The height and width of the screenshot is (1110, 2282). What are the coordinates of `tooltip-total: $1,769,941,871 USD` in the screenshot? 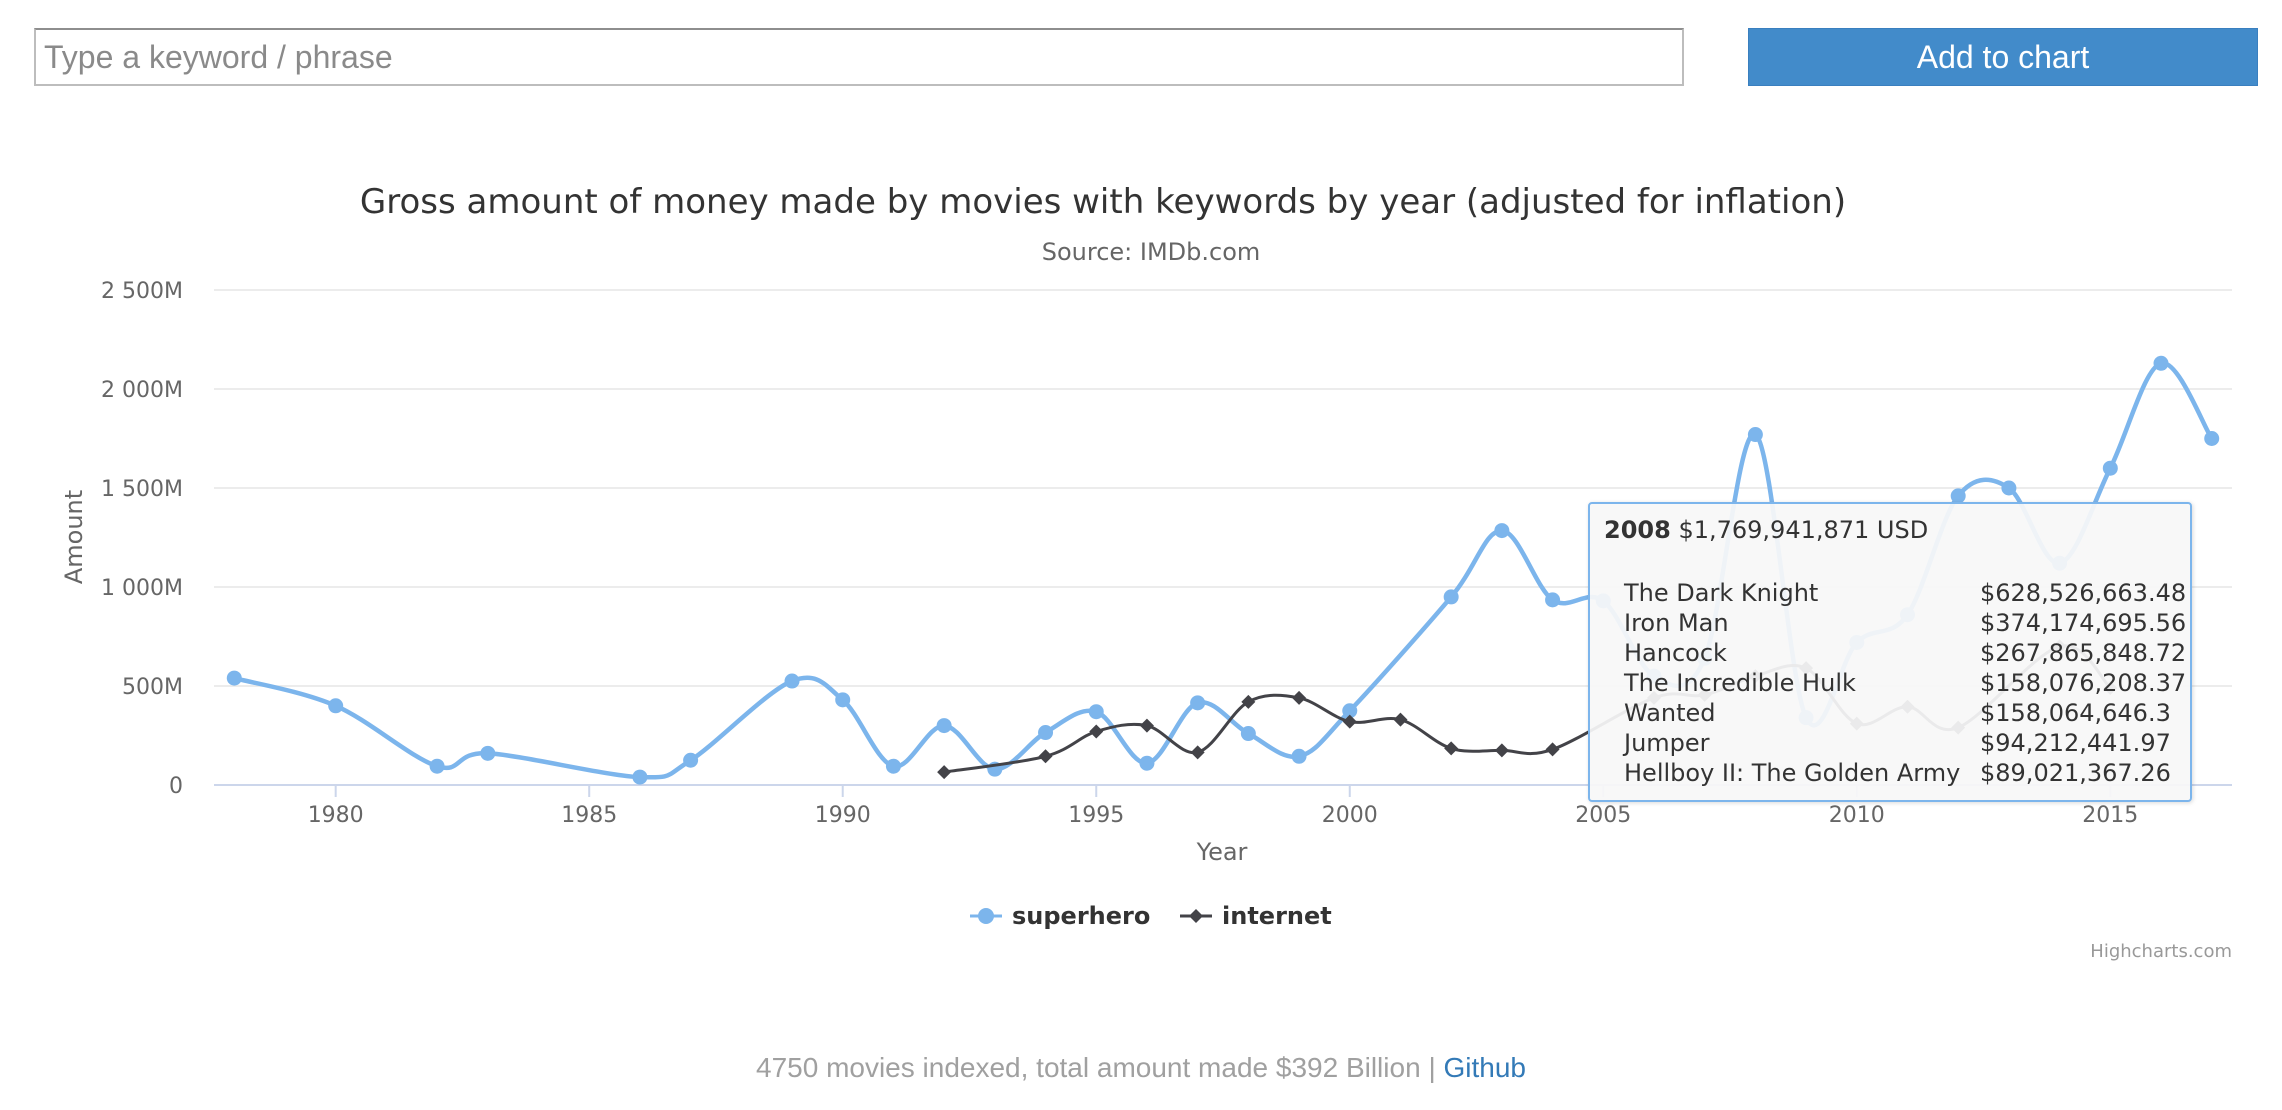 It's located at (1803, 530).